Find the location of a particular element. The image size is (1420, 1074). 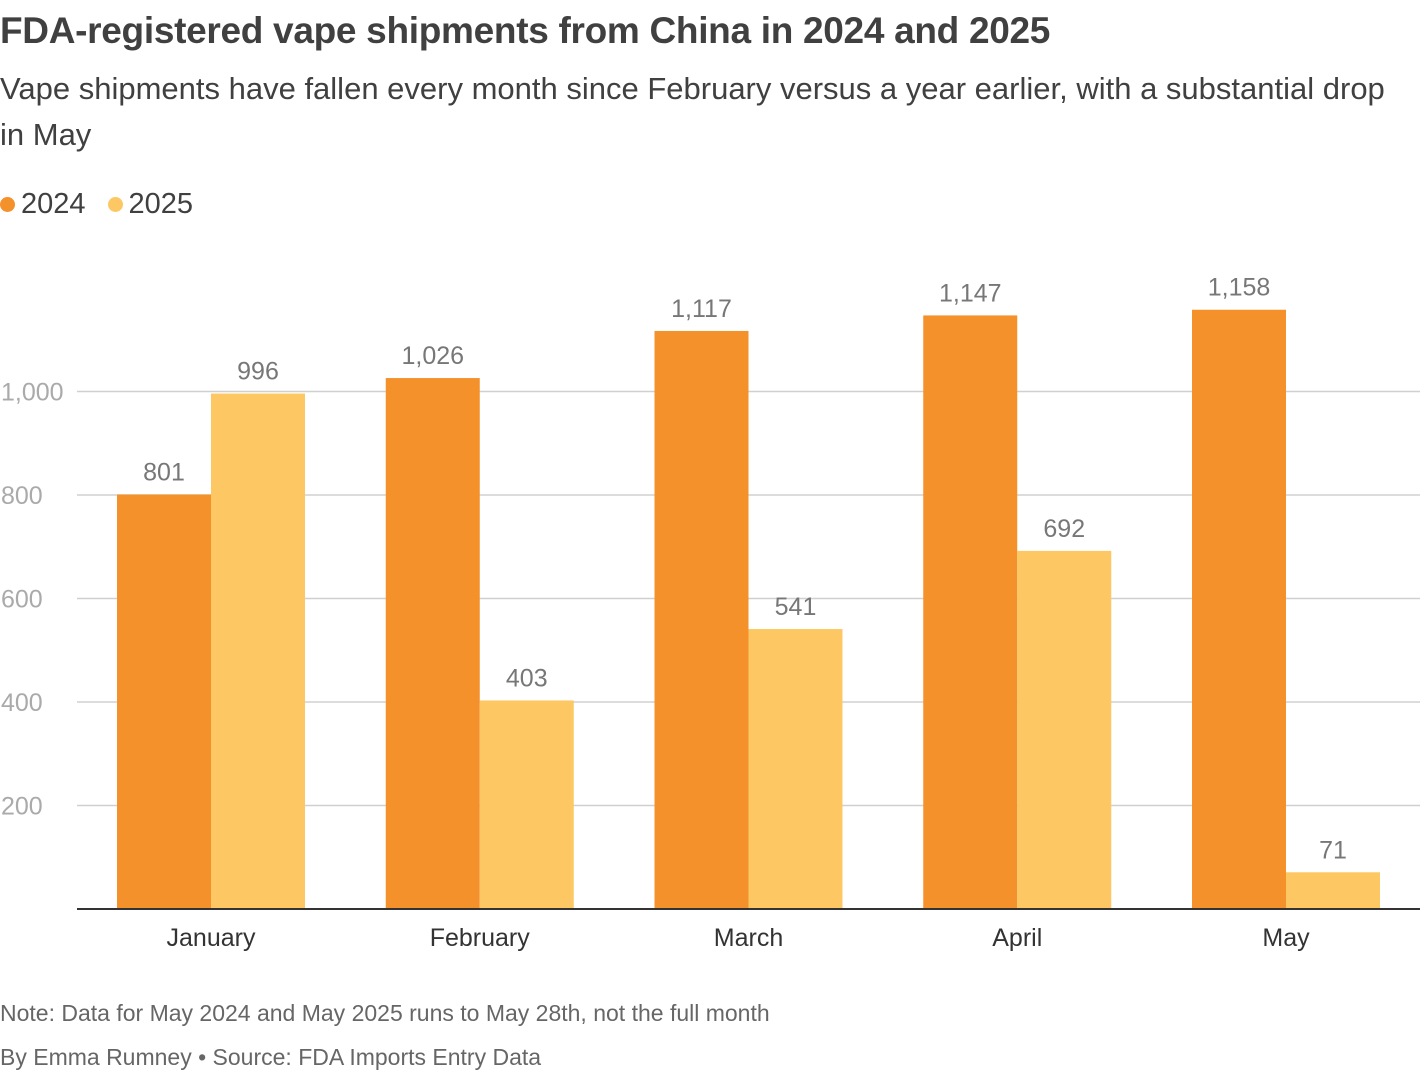

bar-2025-may is located at coordinates (1333, 890).